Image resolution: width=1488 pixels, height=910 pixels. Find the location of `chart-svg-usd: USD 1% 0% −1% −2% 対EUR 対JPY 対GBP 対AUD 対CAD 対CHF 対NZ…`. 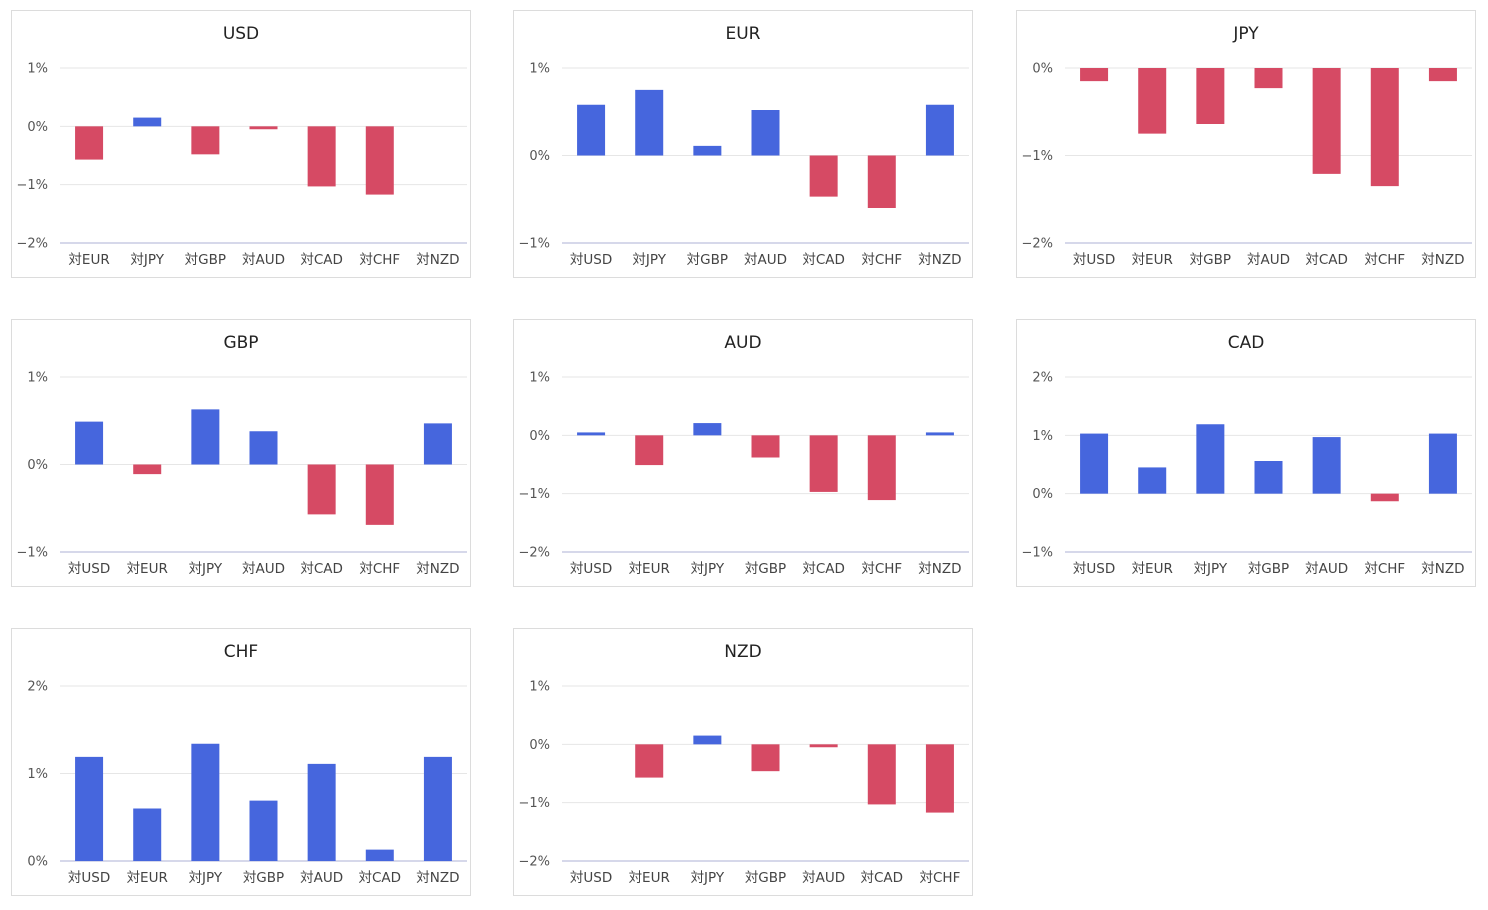

chart-svg-usd: USD 1% 0% −1% −2% 対EUR 対JPY 対GBP 対AUD 対CAD 対CHF 対NZ… is located at coordinates (241, 146).